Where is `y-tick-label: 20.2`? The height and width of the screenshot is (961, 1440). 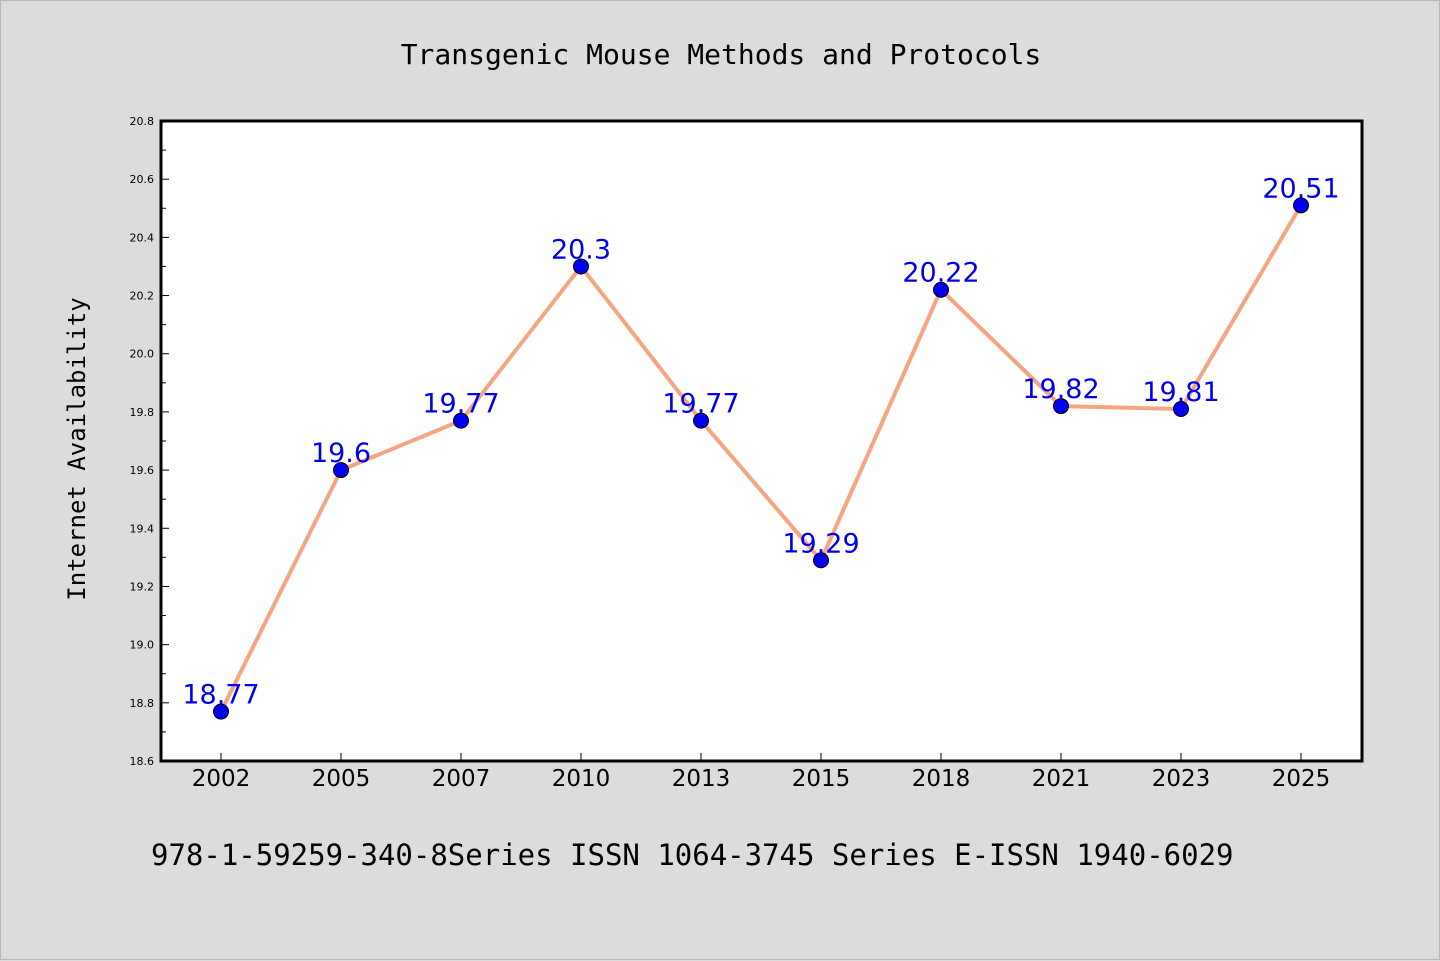
y-tick-label: 20.2 is located at coordinates (142, 296).